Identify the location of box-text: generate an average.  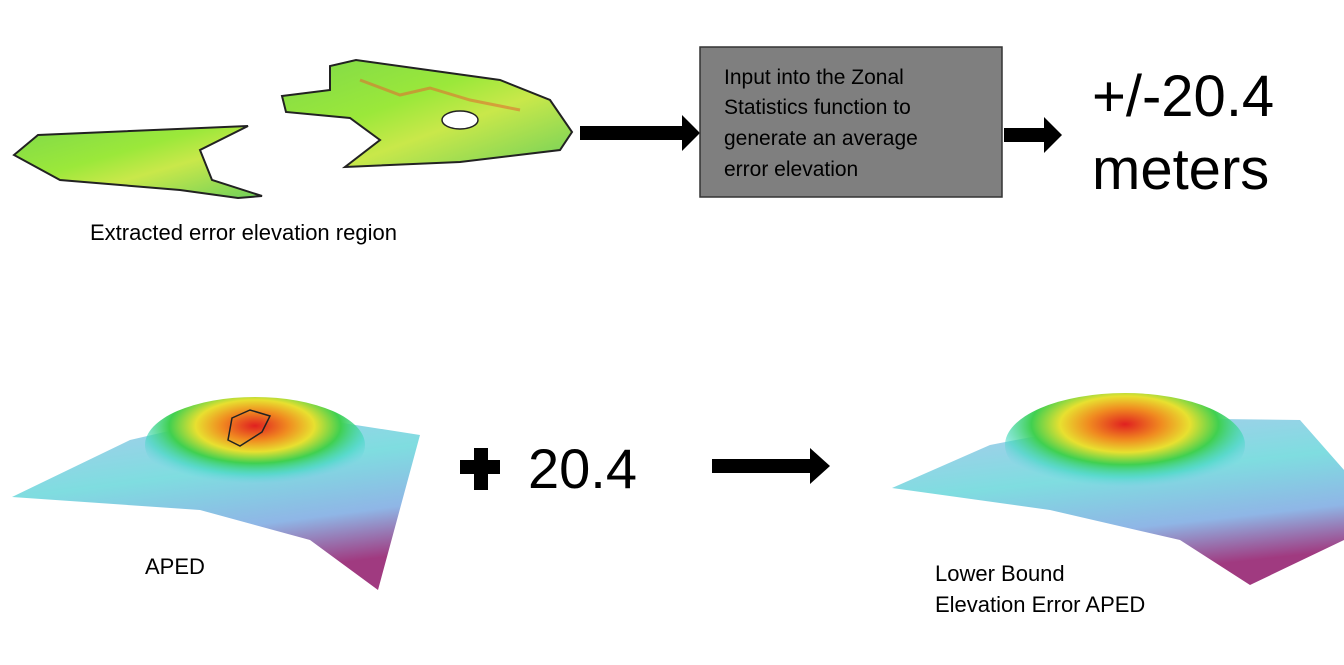
(821, 138).